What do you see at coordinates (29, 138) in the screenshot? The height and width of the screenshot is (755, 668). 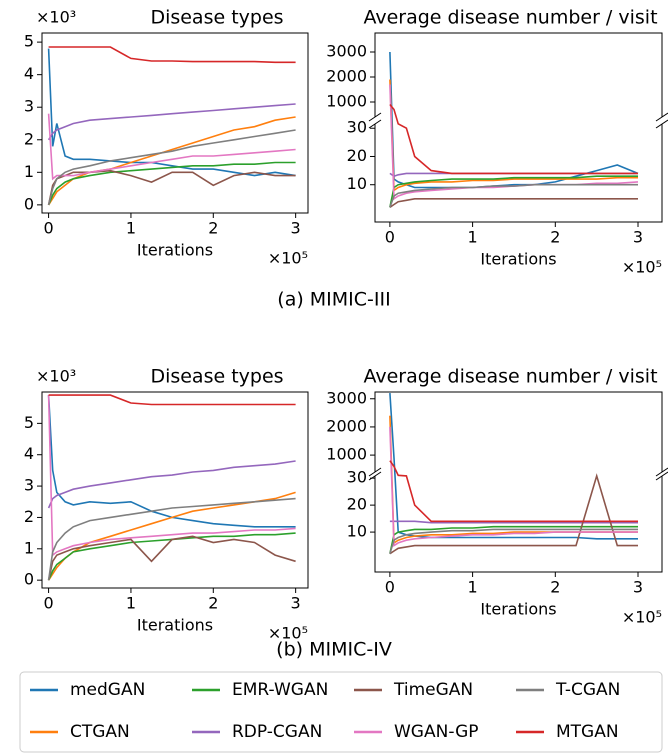 I see `y-tick-label: 2` at bounding box center [29, 138].